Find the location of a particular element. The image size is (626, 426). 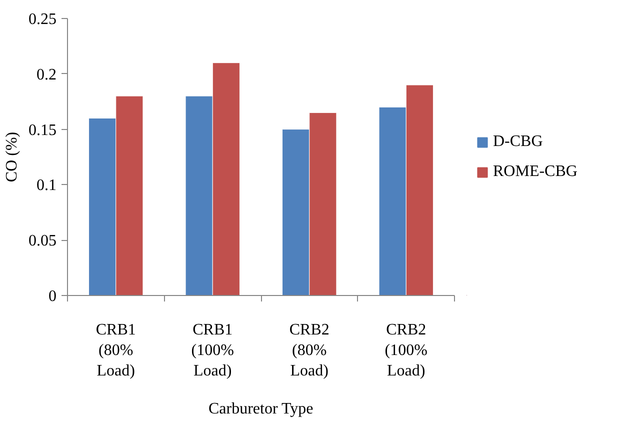

x-tick-label: CRB1 (80% Load) is located at coordinates (116, 351).